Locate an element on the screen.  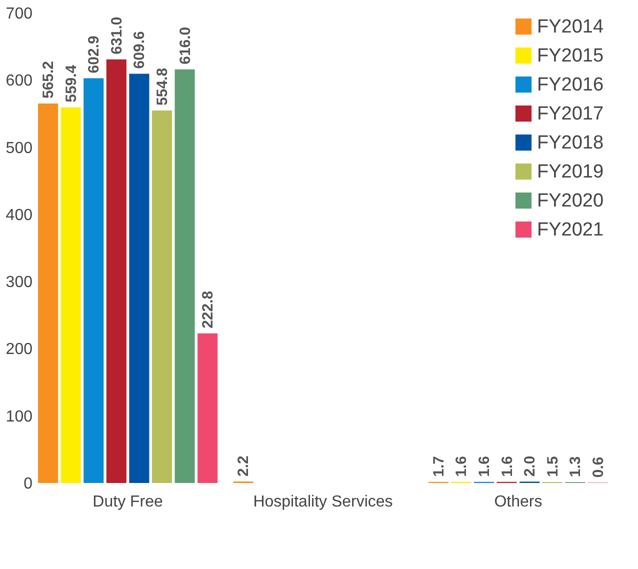
y-tick-label: 600 is located at coordinates (19, 81).